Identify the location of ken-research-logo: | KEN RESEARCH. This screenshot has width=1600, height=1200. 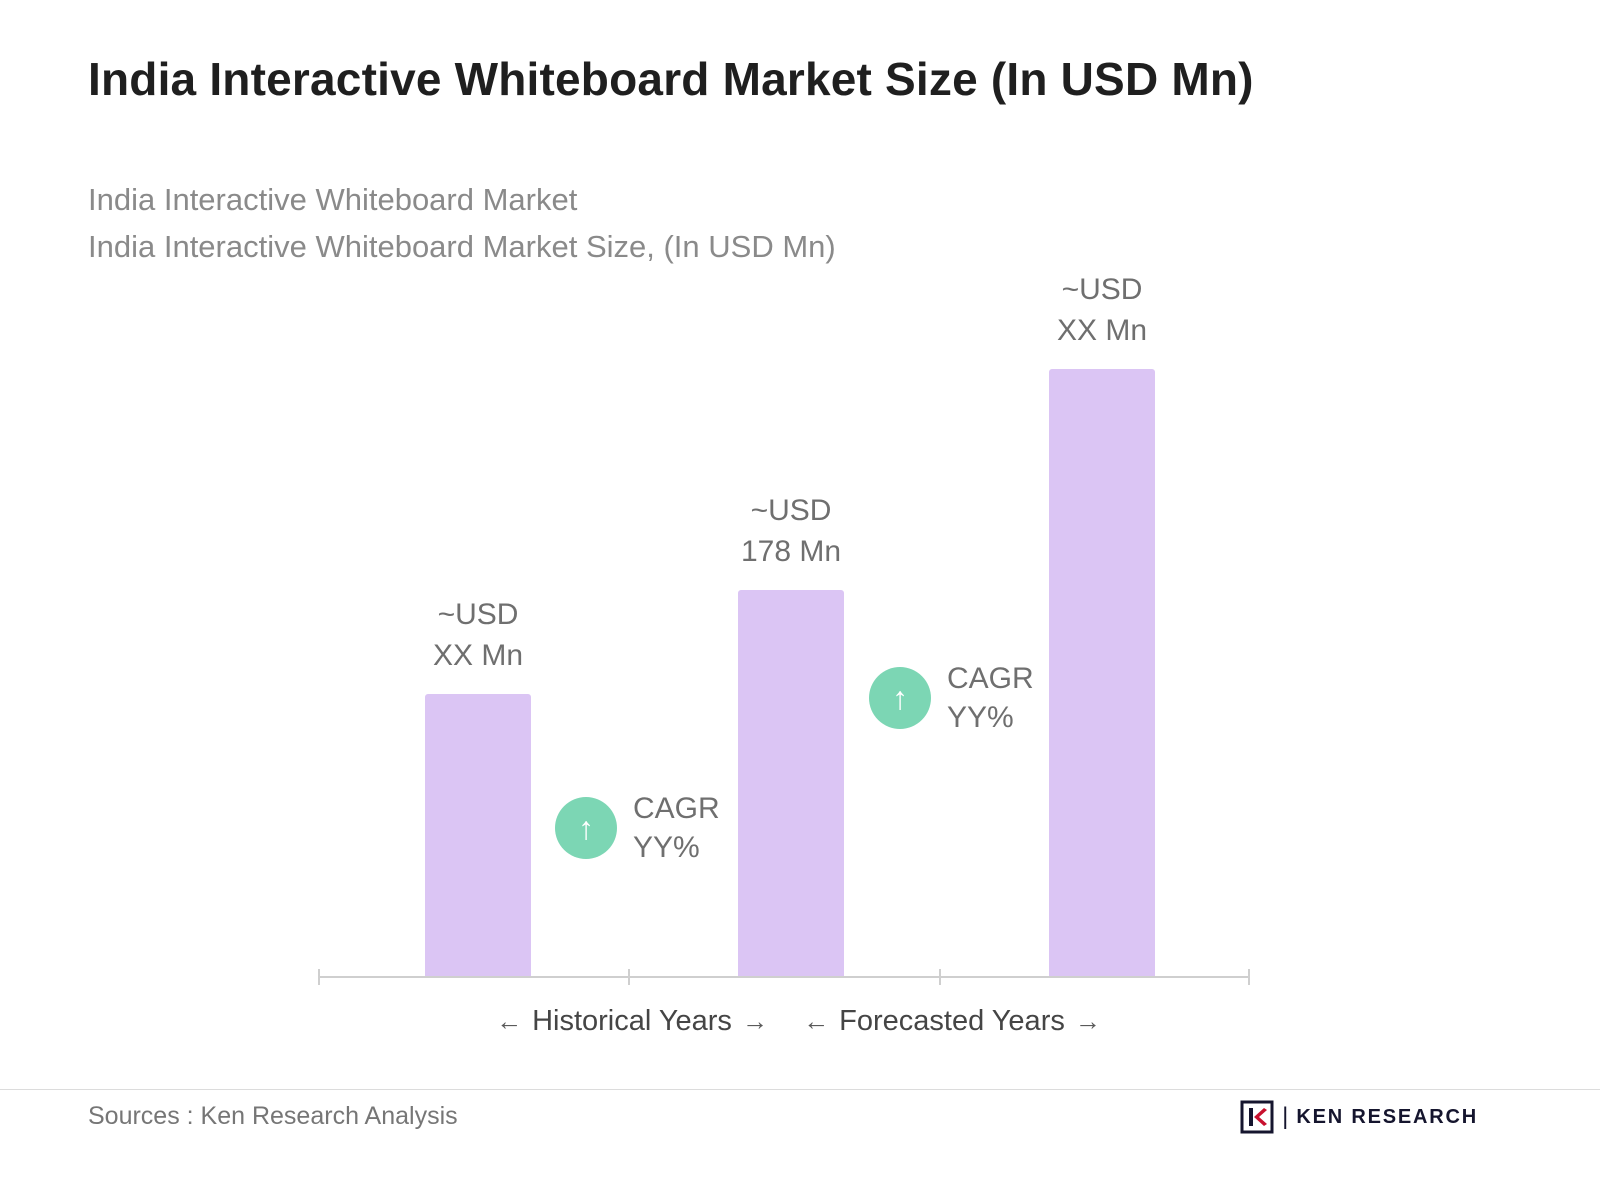
(1359, 1117).